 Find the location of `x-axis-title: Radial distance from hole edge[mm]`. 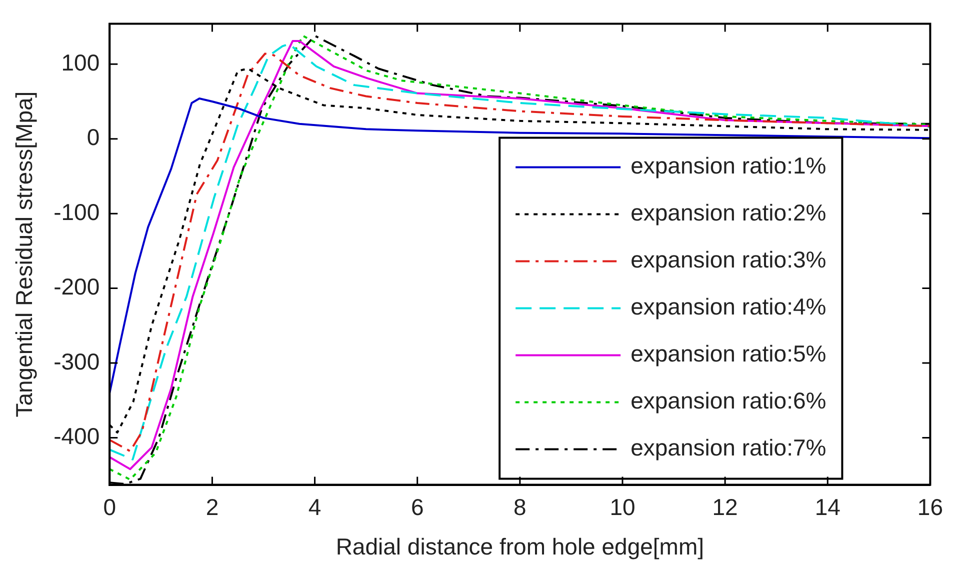

x-axis-title: Radial distance from hole edge[mm] is located at coordinates (520, 547).